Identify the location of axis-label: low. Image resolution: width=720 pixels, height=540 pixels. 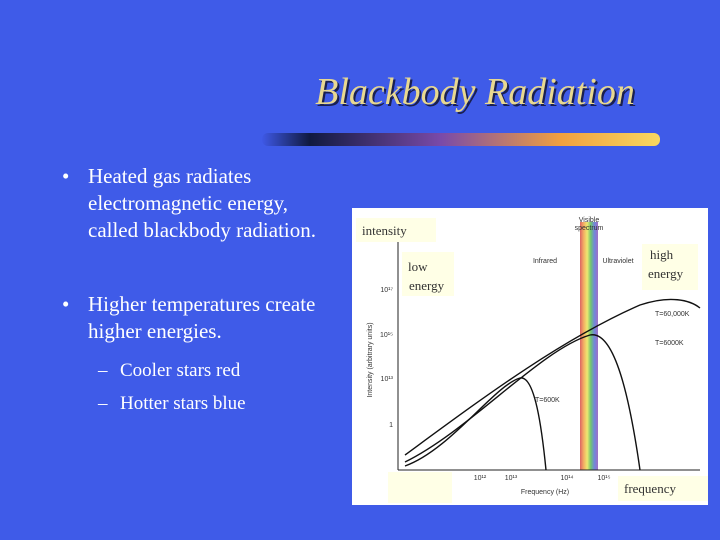
(418, 266).